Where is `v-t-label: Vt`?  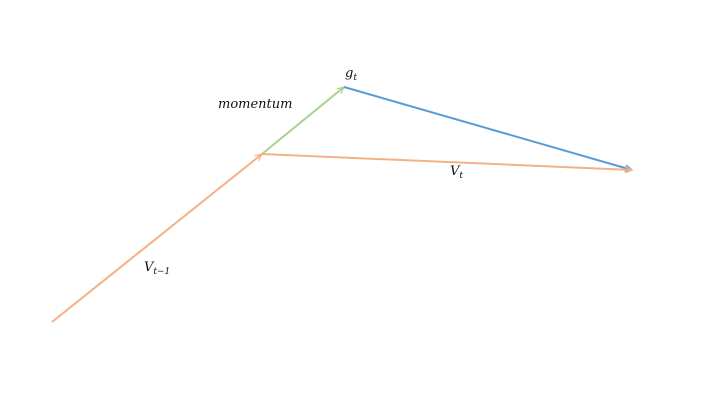
v-t-label: Vt is located at coordinates (456, 172).